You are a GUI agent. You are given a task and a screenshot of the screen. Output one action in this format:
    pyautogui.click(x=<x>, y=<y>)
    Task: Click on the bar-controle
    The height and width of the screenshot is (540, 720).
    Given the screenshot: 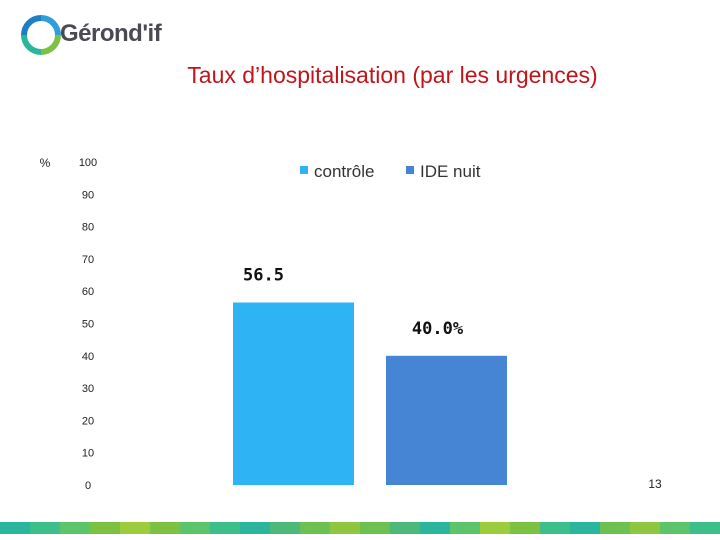 What is the action you would take?
    pyautogui.click(x=293, y=393)
    